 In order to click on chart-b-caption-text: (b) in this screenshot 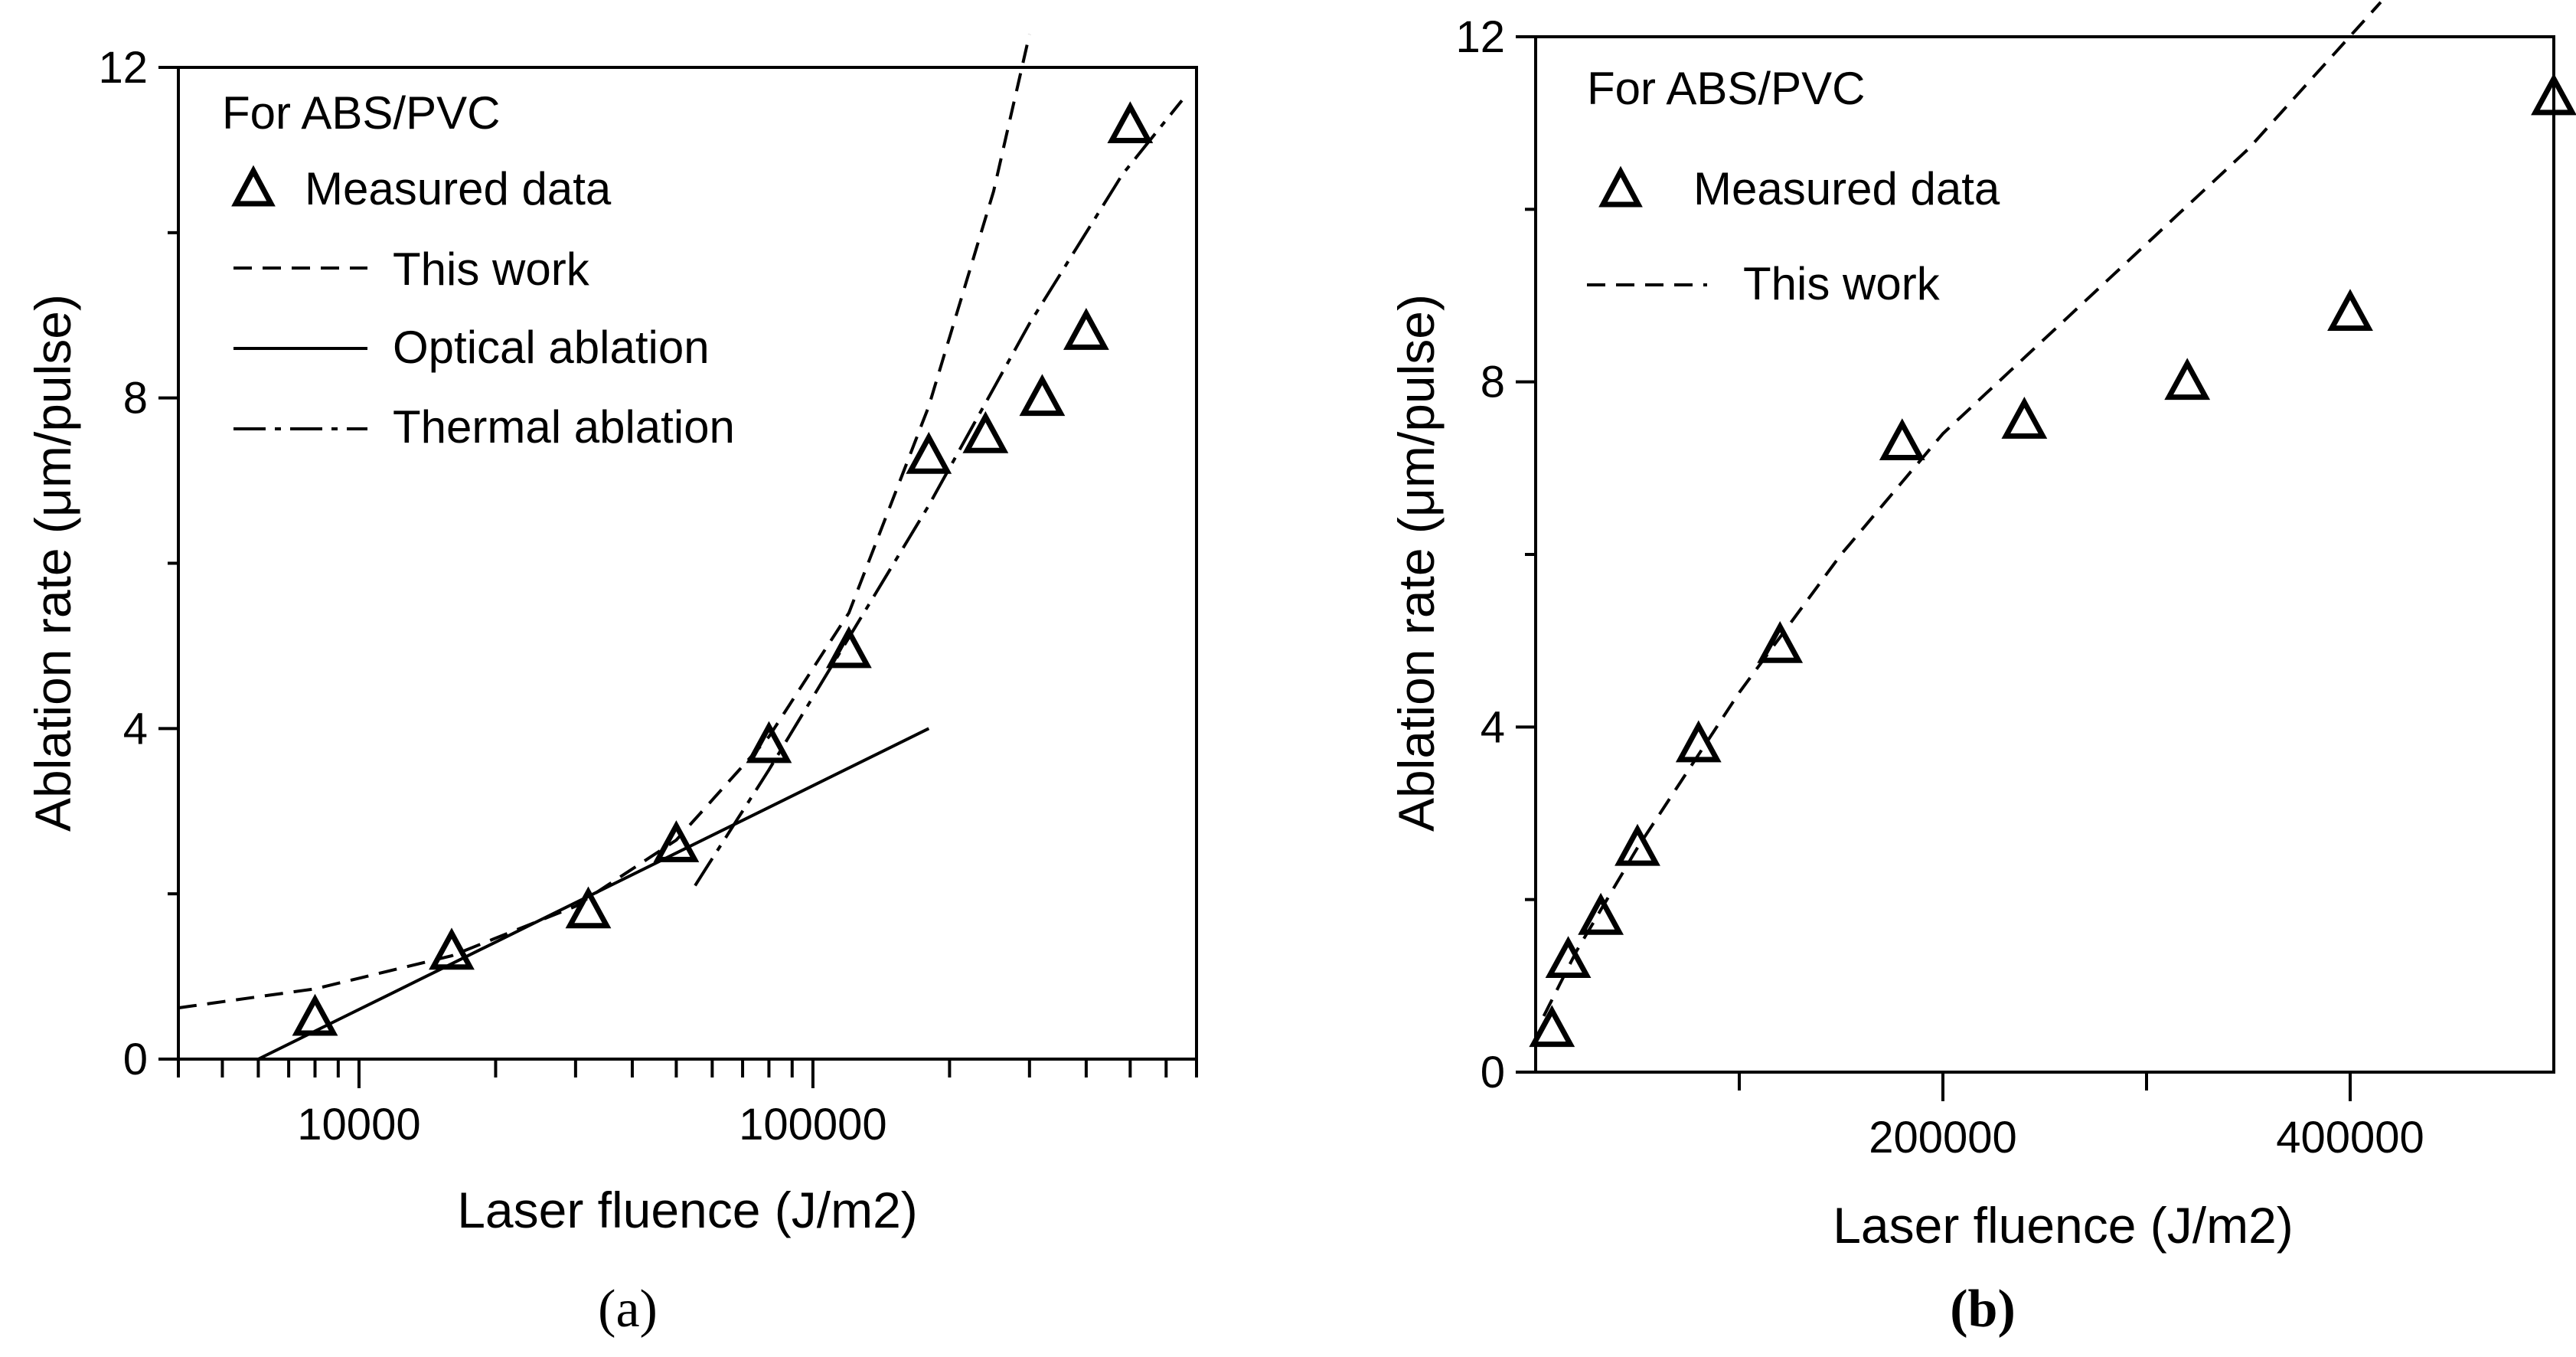, I will do `click(1983, 1309)`.